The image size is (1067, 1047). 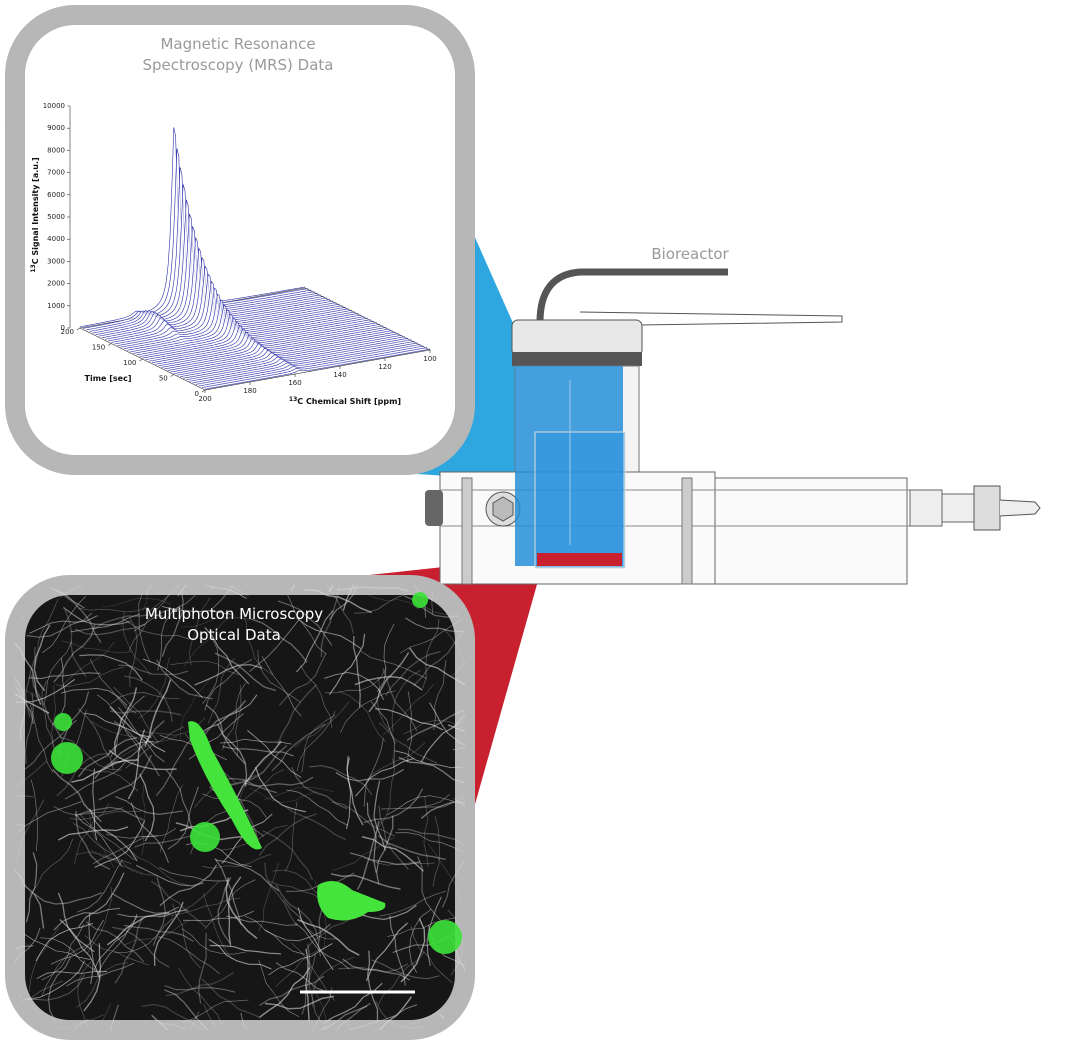 What do you see at coordinates (56, 173) in the screenshot?
I see `z-tick-label: 7000` at bounding box center [56, 173].